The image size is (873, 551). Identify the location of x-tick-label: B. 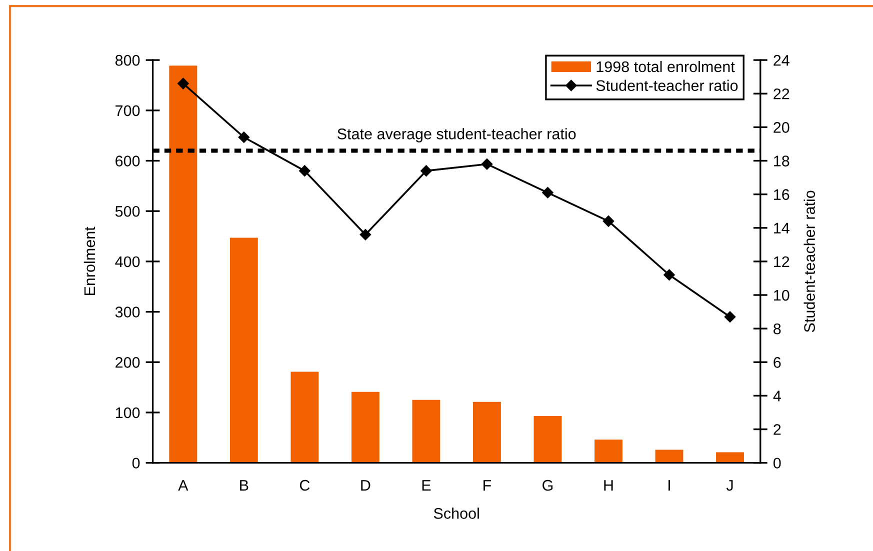
(244, 485).